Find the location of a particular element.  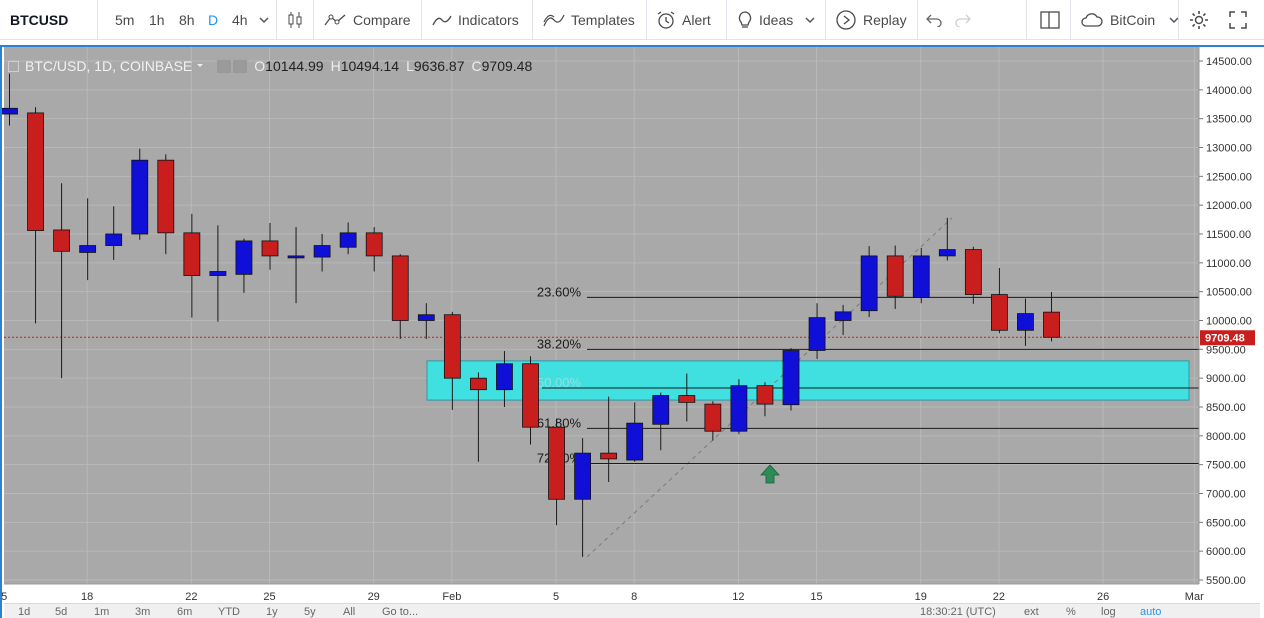

utc-clock: 18:30:21 (UTC) is located at coordinates (958, 612).